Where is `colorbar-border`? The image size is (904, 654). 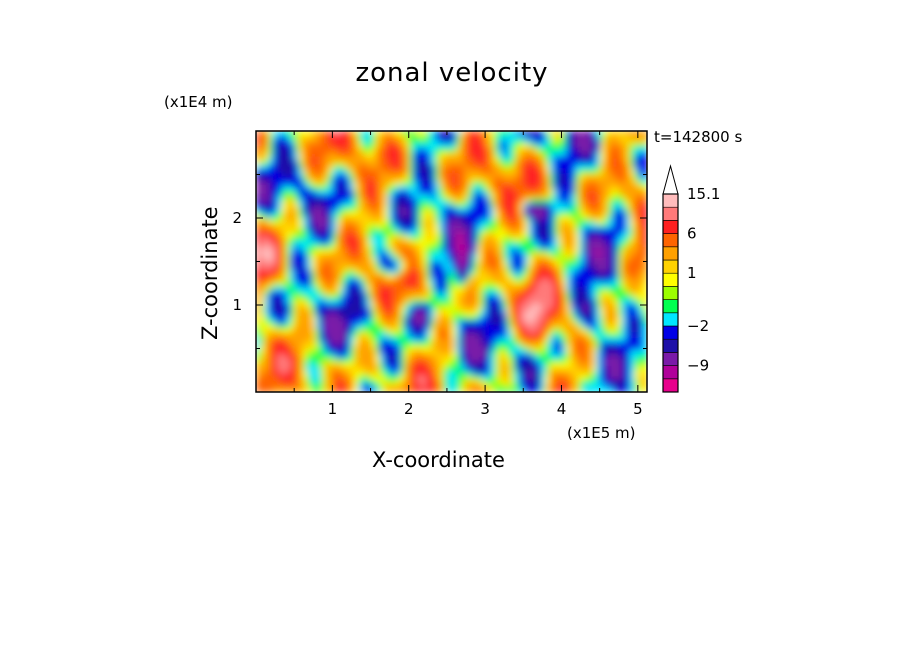 colorbar-border is located at coordinates (670, 293).